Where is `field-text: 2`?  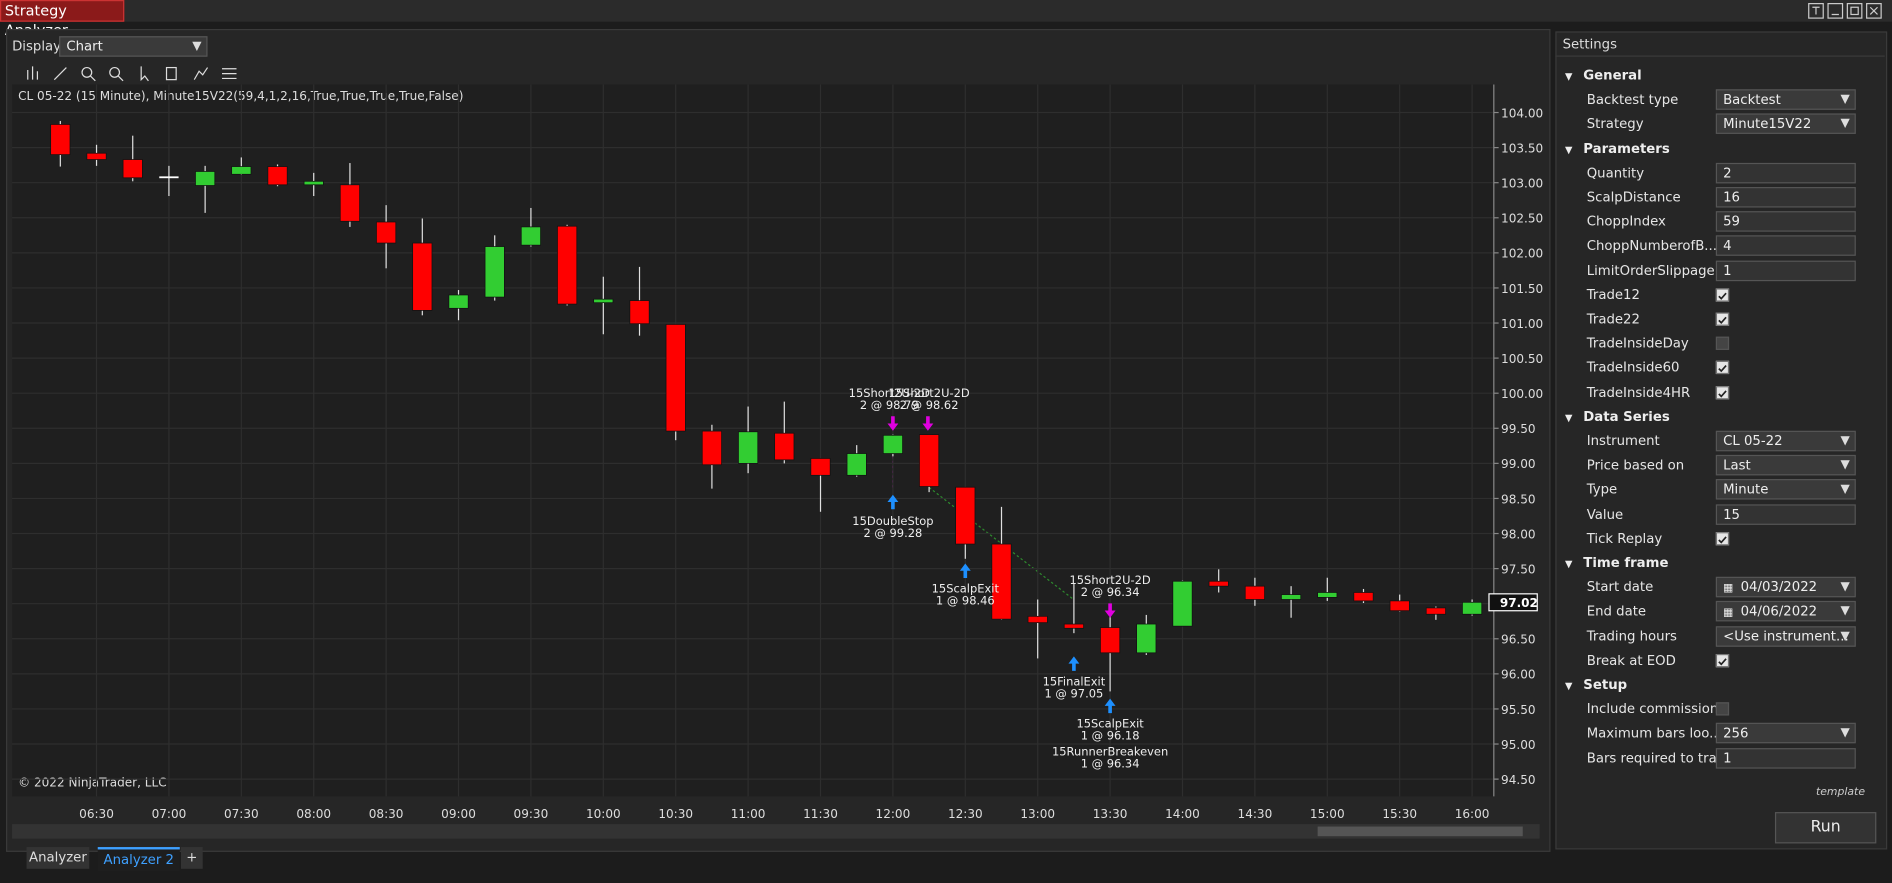 field-text: 2 is located at coordinates (1785, 173).